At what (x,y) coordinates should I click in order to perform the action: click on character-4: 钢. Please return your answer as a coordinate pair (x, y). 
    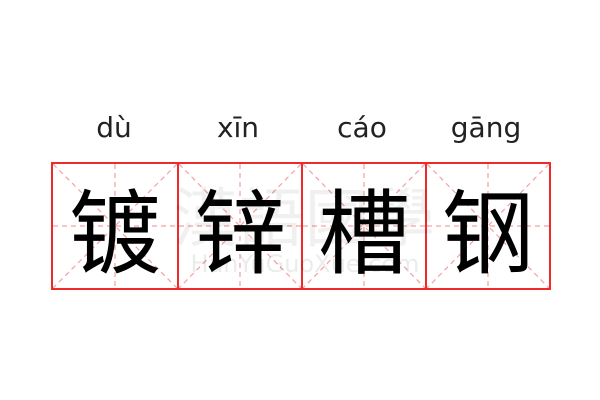
    Looking at the image, I should click on (487, 234).